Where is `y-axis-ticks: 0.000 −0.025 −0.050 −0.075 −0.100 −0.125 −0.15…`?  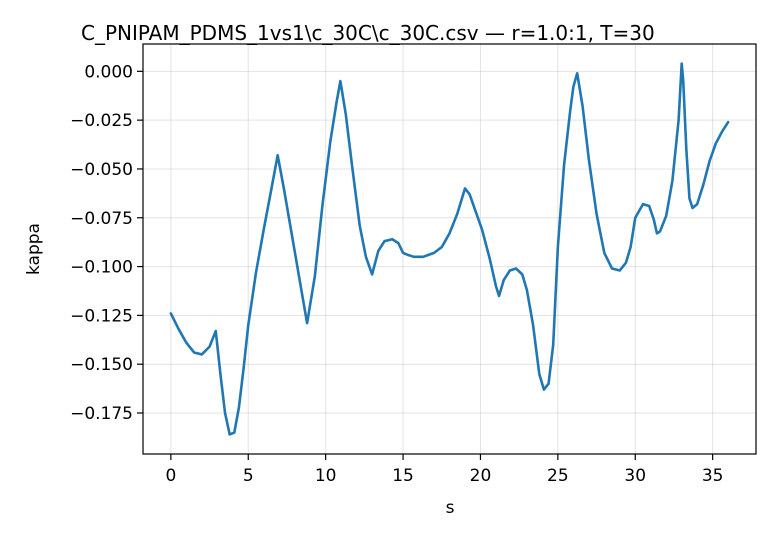
y-axis-ticks: 0.000 −0.025 −0.050 −0.075 −0.100 −0.125 −0.15… is located at coordinates (106, 243).